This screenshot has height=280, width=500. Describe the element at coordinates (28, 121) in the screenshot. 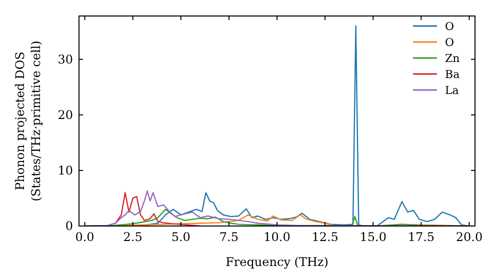

I see `y-axis-title: Phonon projected DOS (States/THz·primitive cell)` at that location.